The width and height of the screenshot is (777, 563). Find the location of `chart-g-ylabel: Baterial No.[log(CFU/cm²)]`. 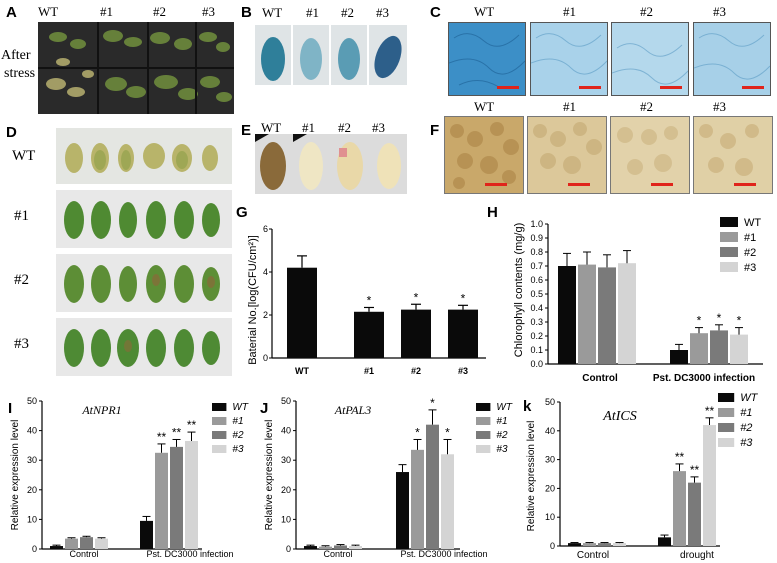

chart-g-ylabel: Baterial No.[log(CFU/cm²)] is located at coordinates (253, 300).